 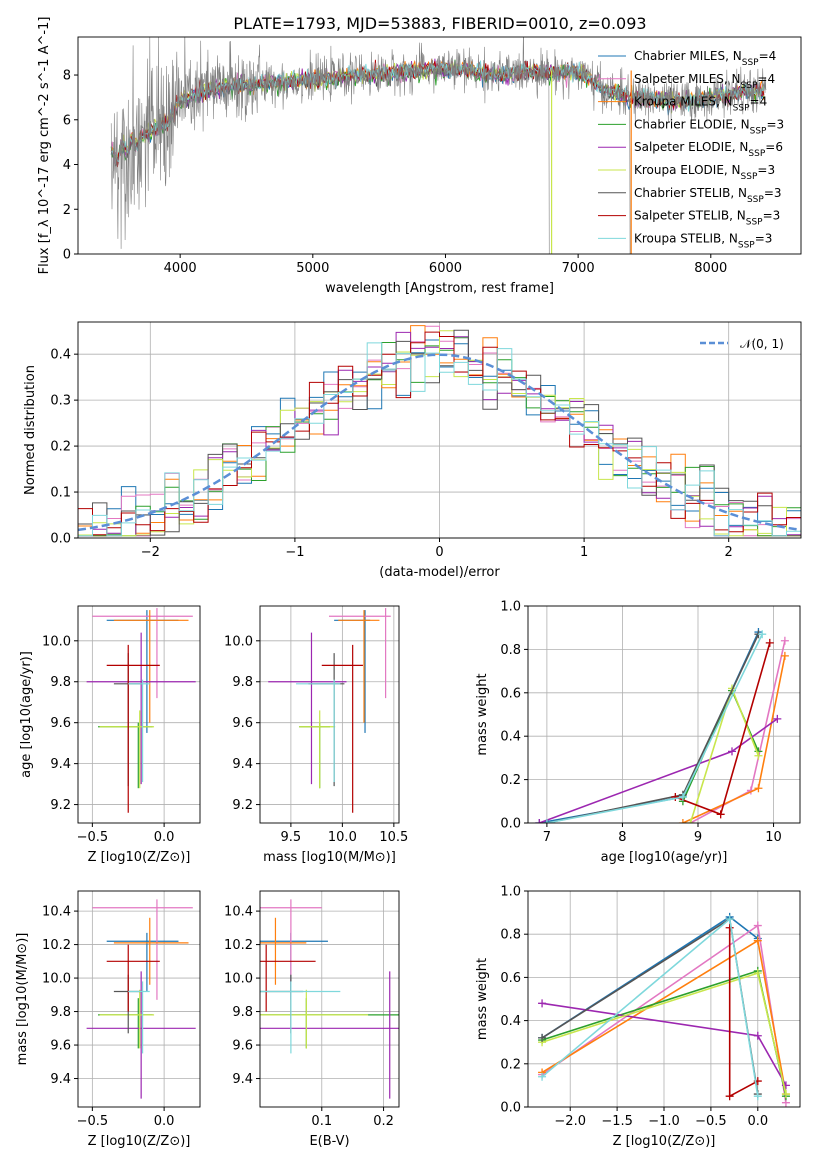 I want to click on y-tick-label: 2, so click(x=67, y=210).